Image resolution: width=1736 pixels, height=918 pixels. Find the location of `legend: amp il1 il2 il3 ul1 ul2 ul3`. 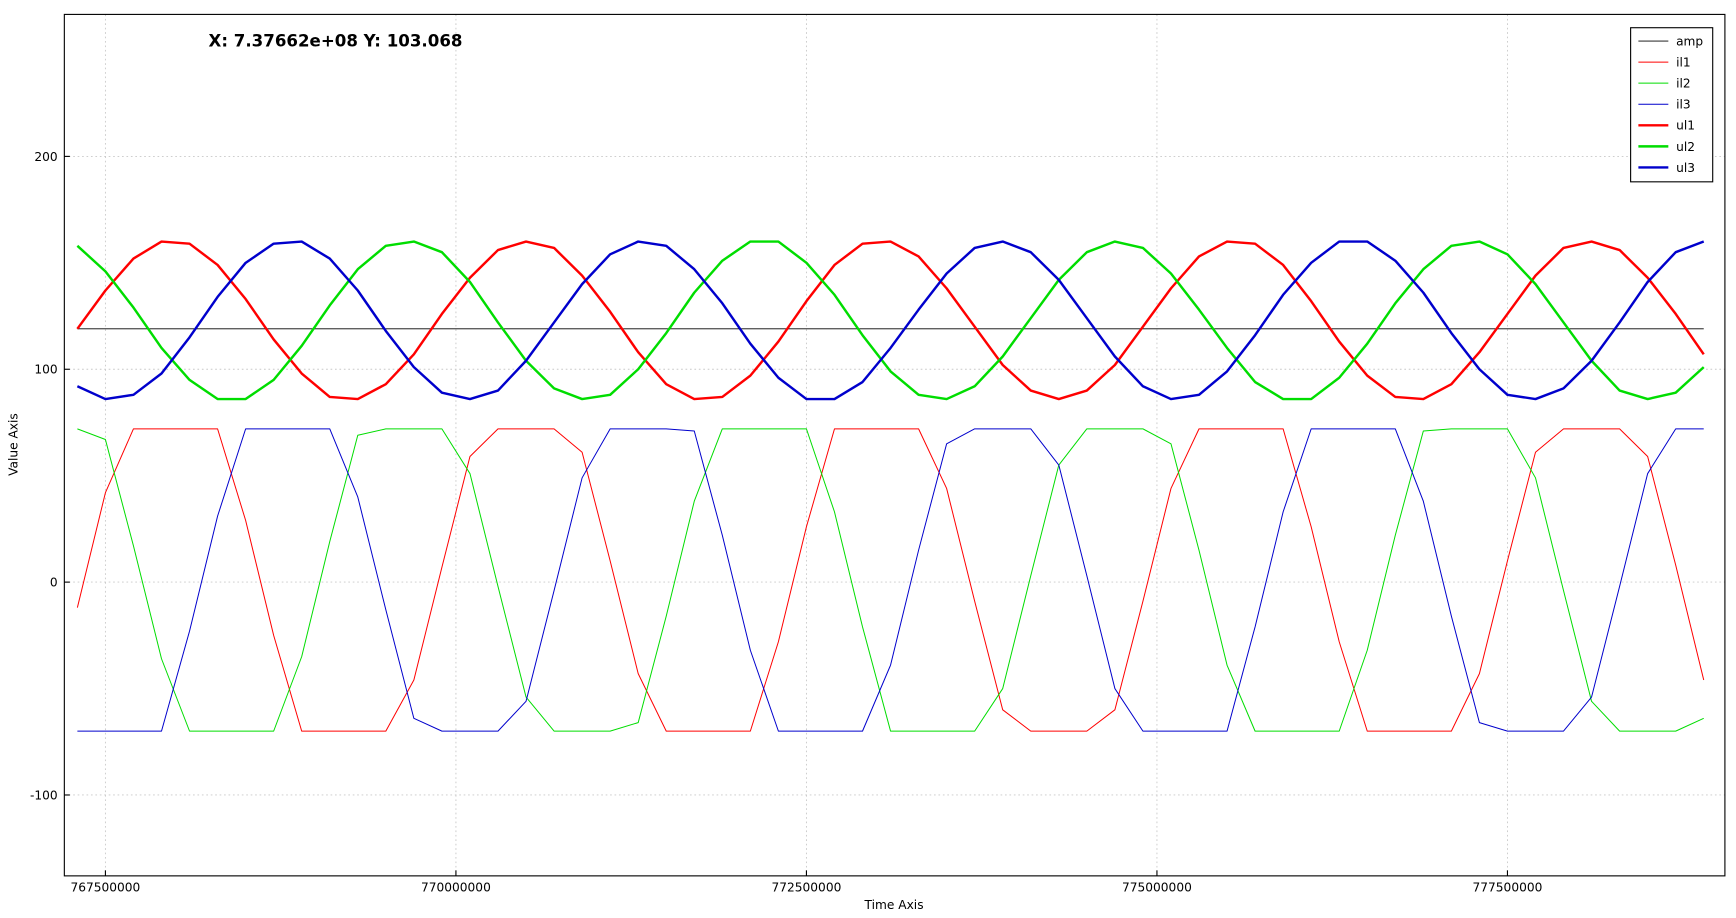

legend: amp il1 il2 il3 ul1 ul2 ul3 is located at coordinates (1672, 105).